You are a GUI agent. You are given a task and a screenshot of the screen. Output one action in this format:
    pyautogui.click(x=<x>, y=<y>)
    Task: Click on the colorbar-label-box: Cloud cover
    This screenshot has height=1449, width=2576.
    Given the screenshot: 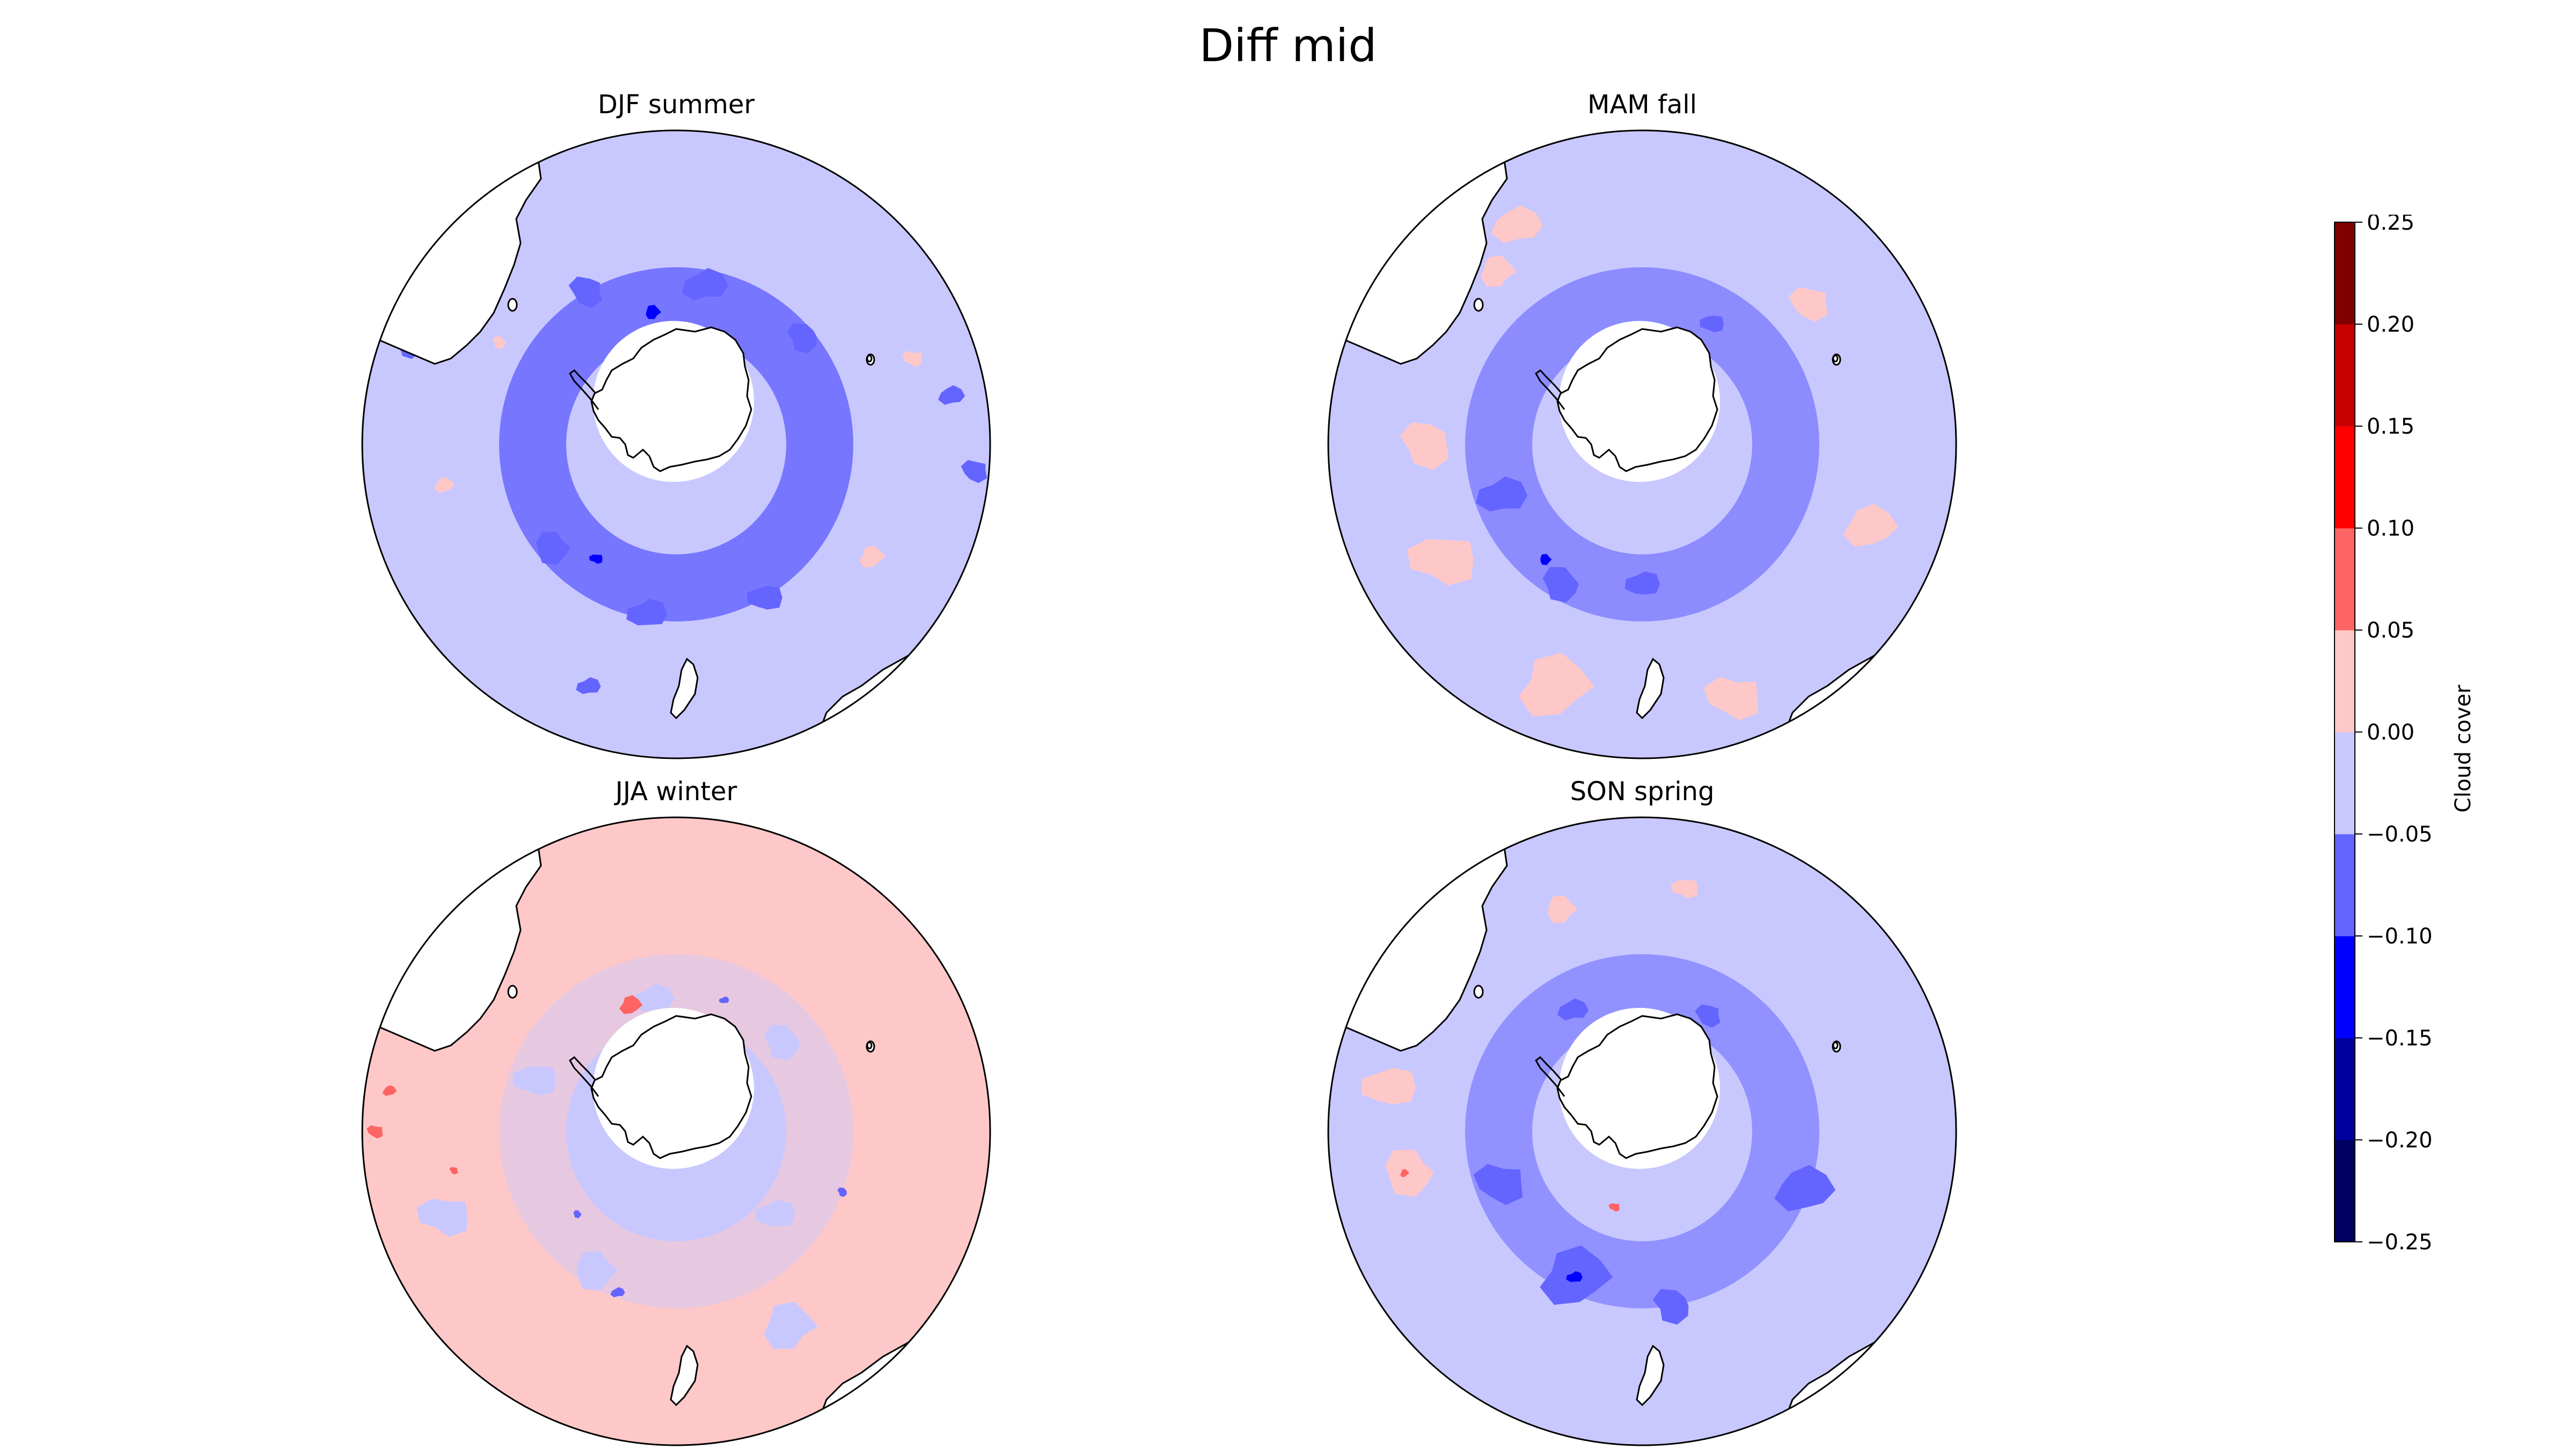 What is the action you would take?
    pyautogui.click(x=2463, y=749)
    